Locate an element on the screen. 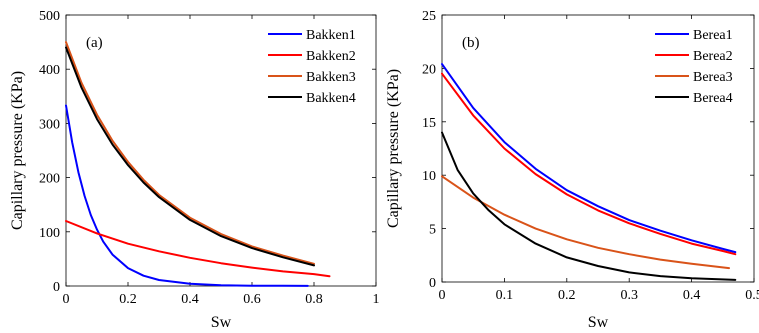 This screenshot has width=759, height=333. series-line-bakken2 is located at coordinates (198, 249).